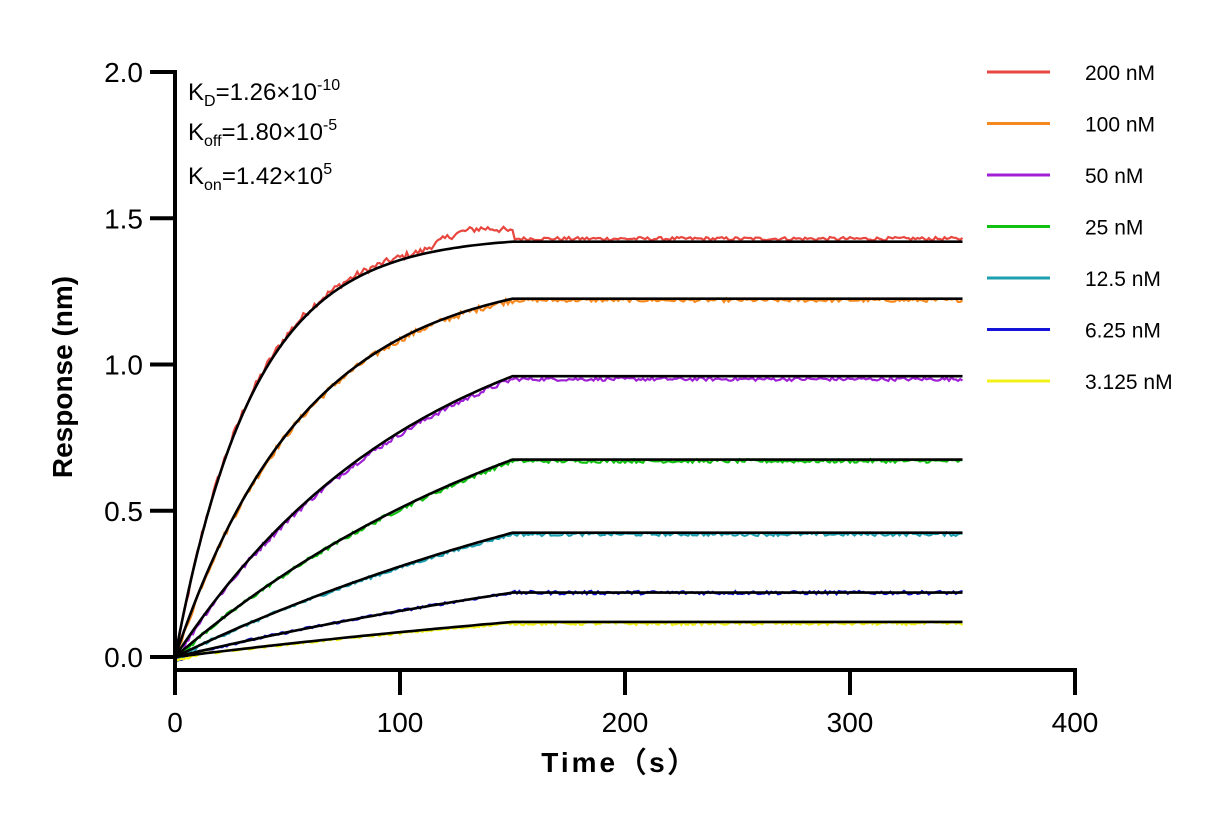 Image resolution: width=1231 pixels, height=825 pixels. Describe the element at coordinates (1120, 73) in the screenshot. I see `legend-label: 200 nM` at that location.